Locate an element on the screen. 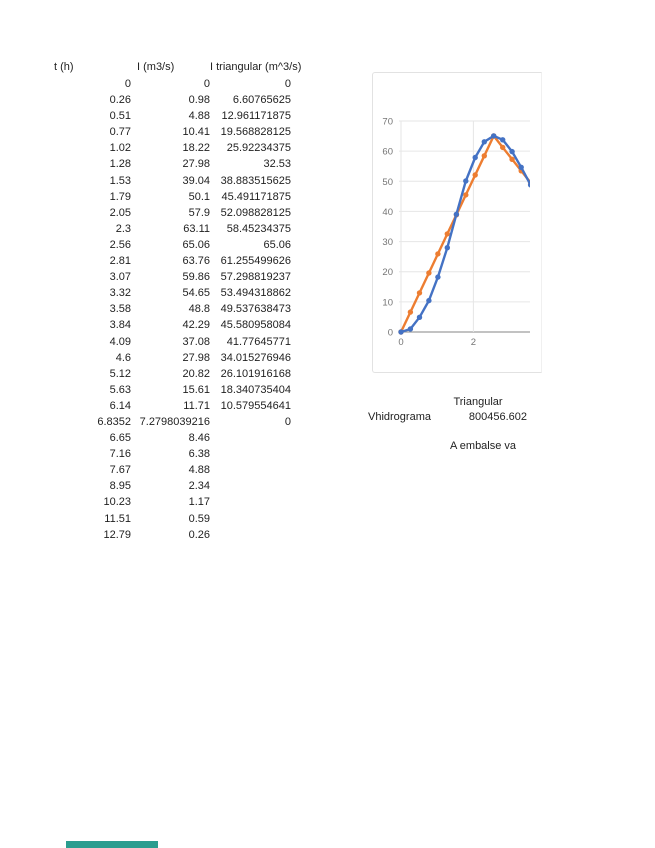 This screenshot has height=848, width=655. chart-container: 0 10 20 30 40 50 60 70 0 2 is located at coordinates (457, 222).